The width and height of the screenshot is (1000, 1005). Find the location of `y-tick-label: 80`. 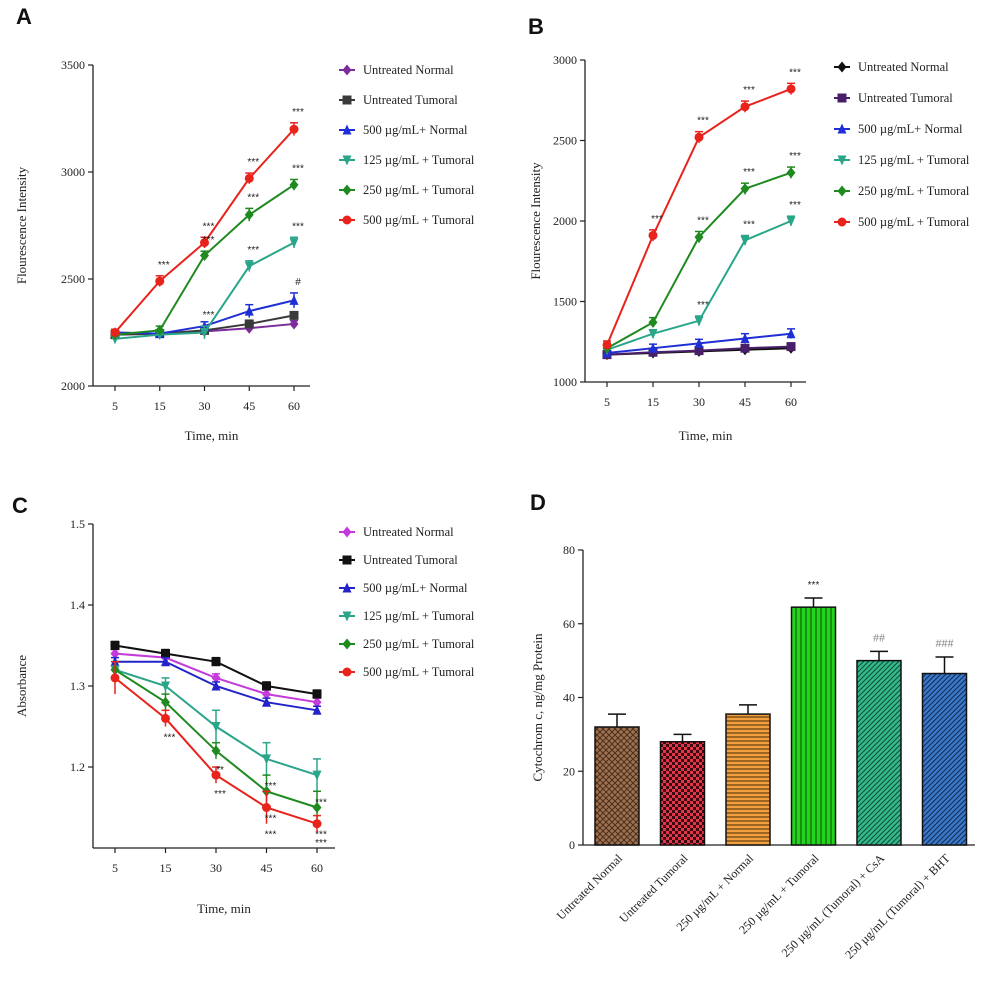

y-tick-label: 80 is located at coordinates (569, 550).